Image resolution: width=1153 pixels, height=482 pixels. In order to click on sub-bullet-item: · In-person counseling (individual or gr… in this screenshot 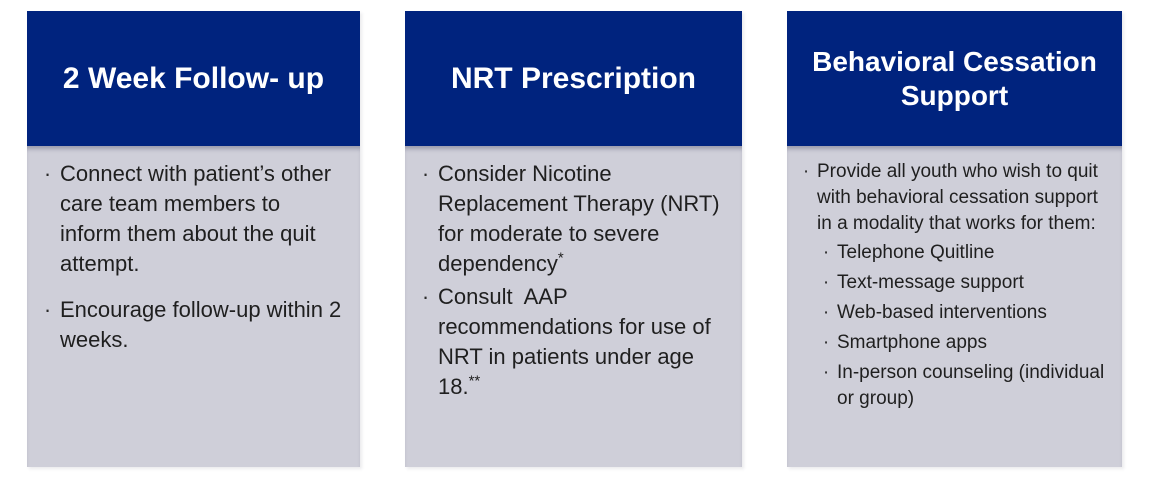, I will do `click(964, 386)`.